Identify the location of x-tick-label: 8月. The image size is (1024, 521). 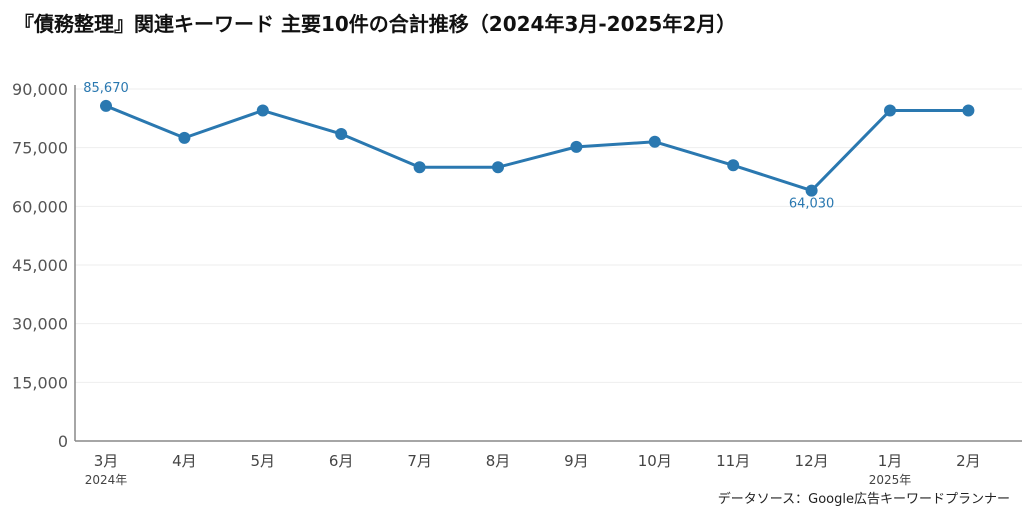
(498, 461).